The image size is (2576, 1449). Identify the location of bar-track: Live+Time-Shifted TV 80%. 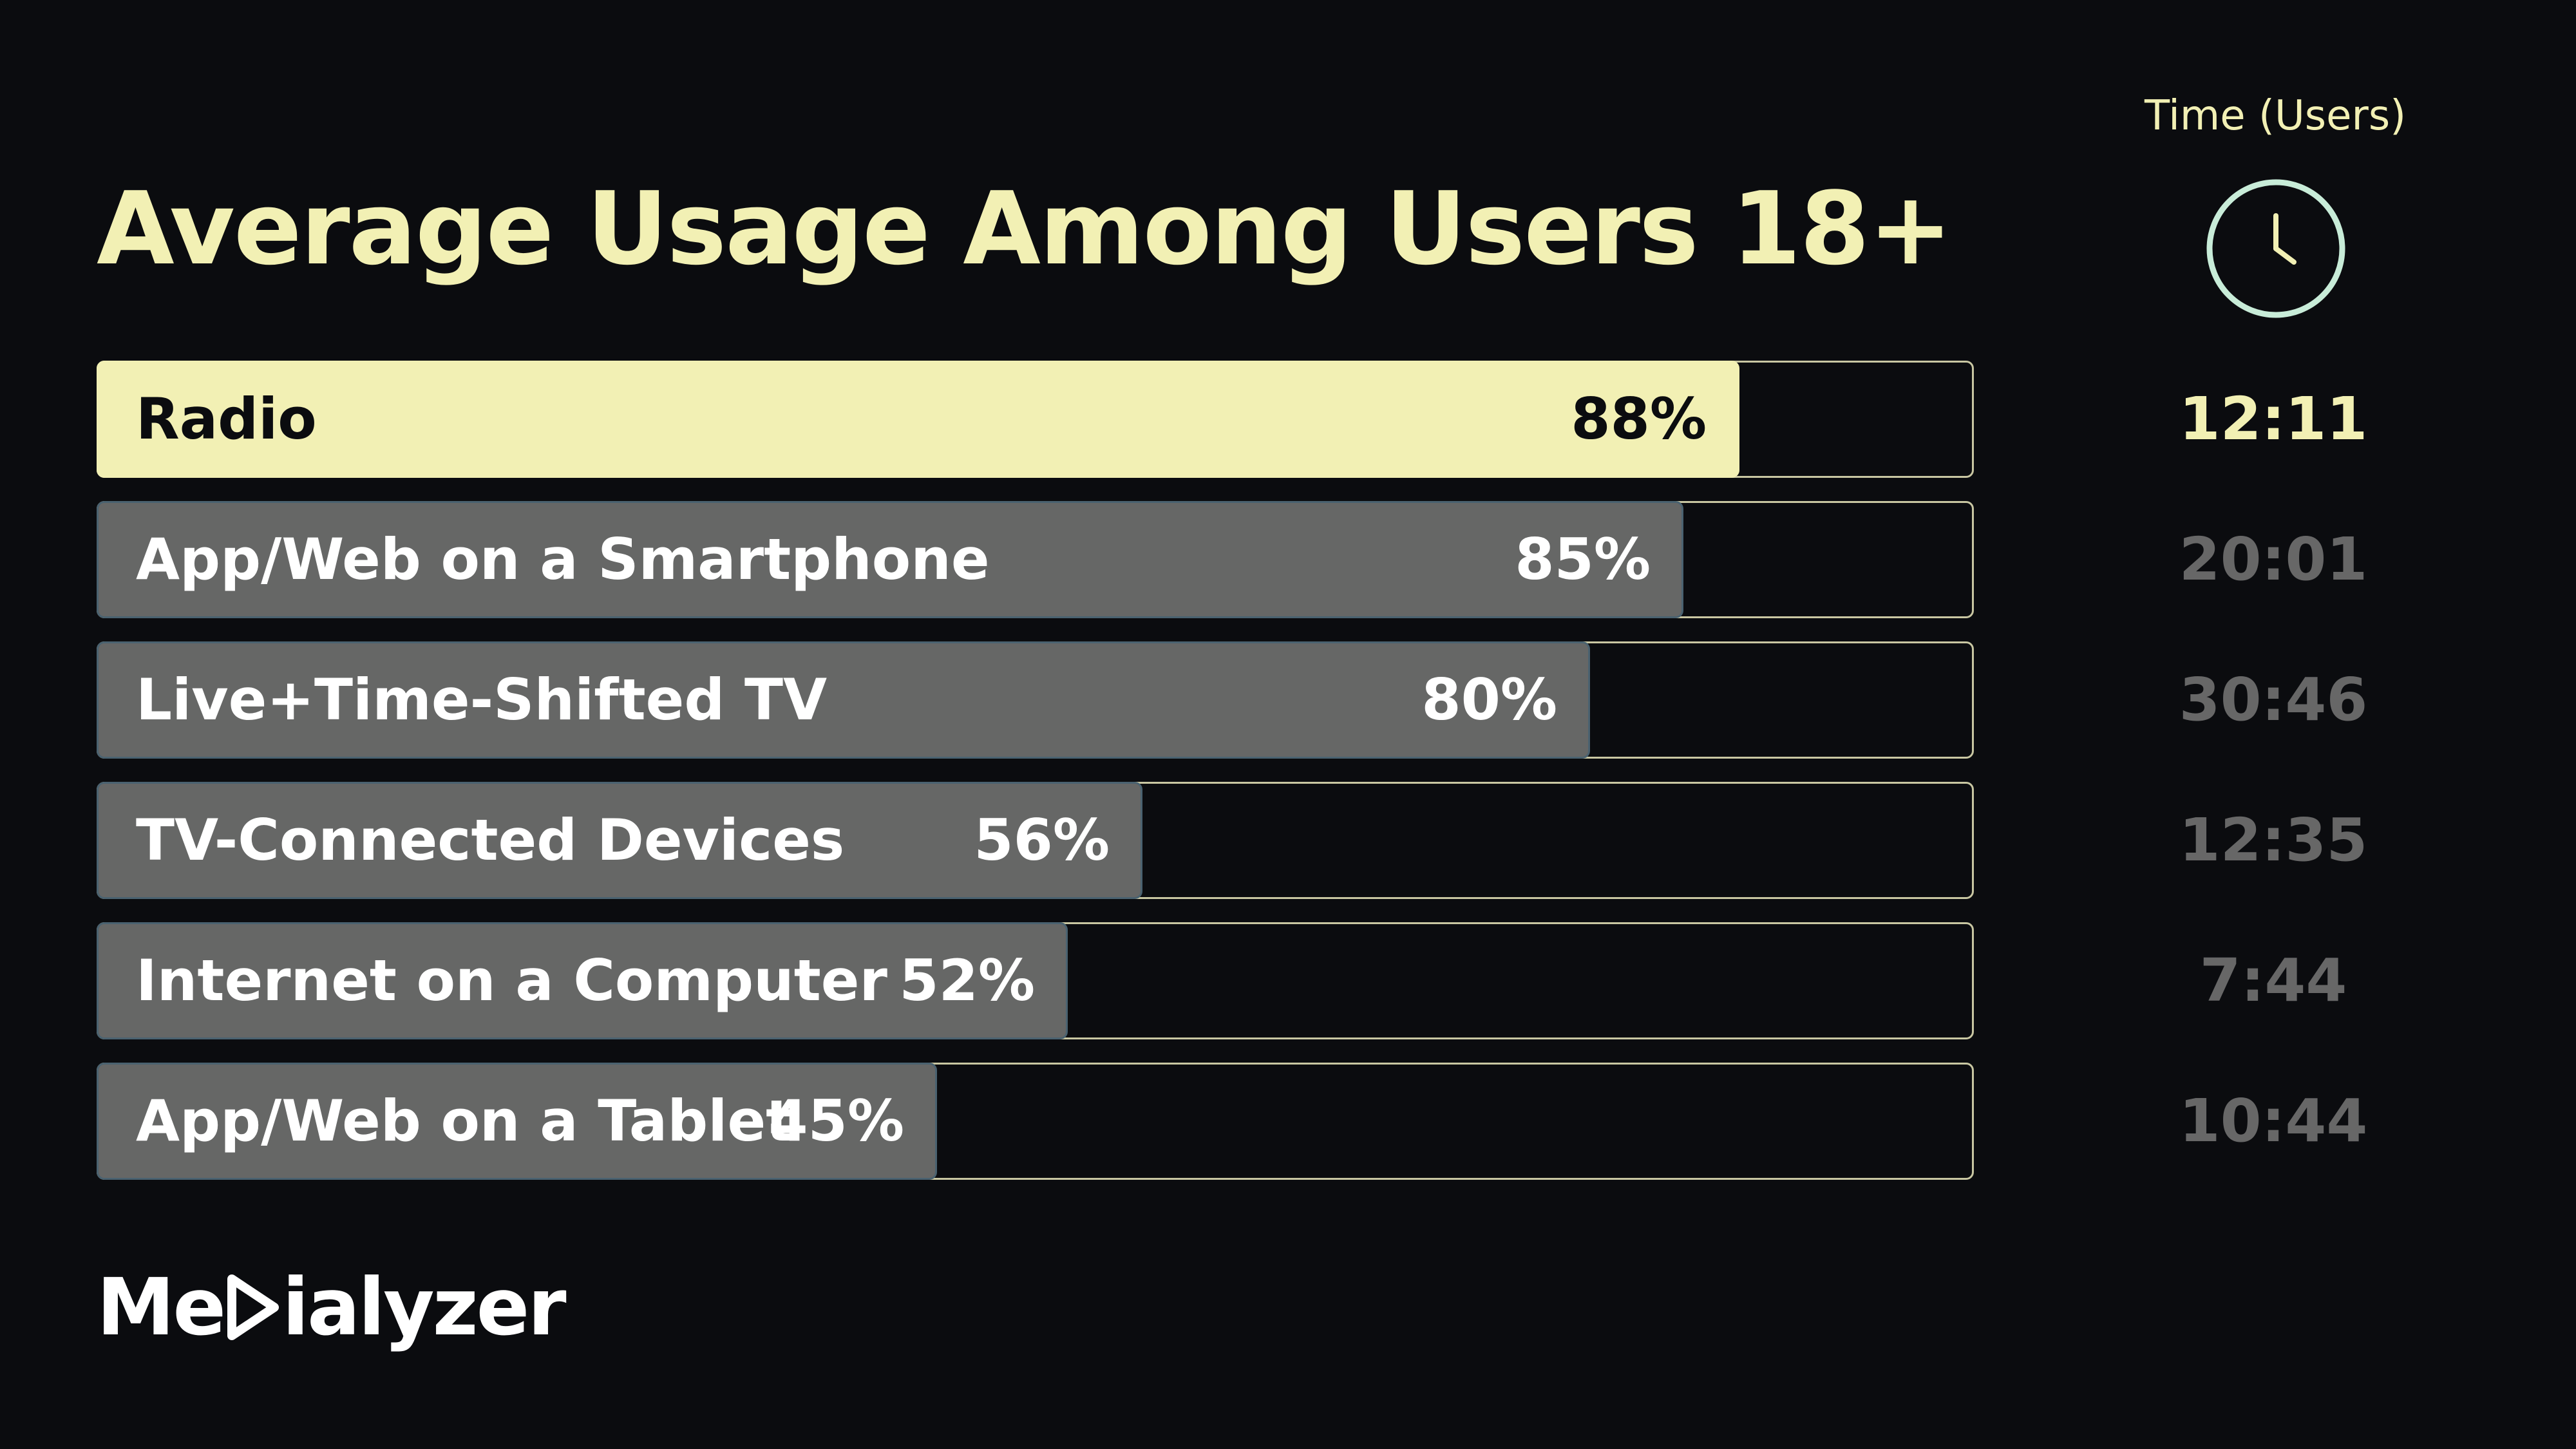
(1035, 700).